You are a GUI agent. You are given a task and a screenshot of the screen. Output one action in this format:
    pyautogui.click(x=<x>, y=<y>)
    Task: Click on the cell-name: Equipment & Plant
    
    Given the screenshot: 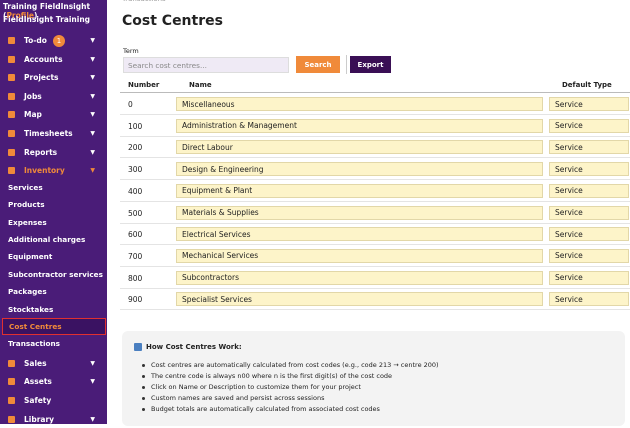 What is the action you would take?
    pyautogui.click(x=359, y=190)
    